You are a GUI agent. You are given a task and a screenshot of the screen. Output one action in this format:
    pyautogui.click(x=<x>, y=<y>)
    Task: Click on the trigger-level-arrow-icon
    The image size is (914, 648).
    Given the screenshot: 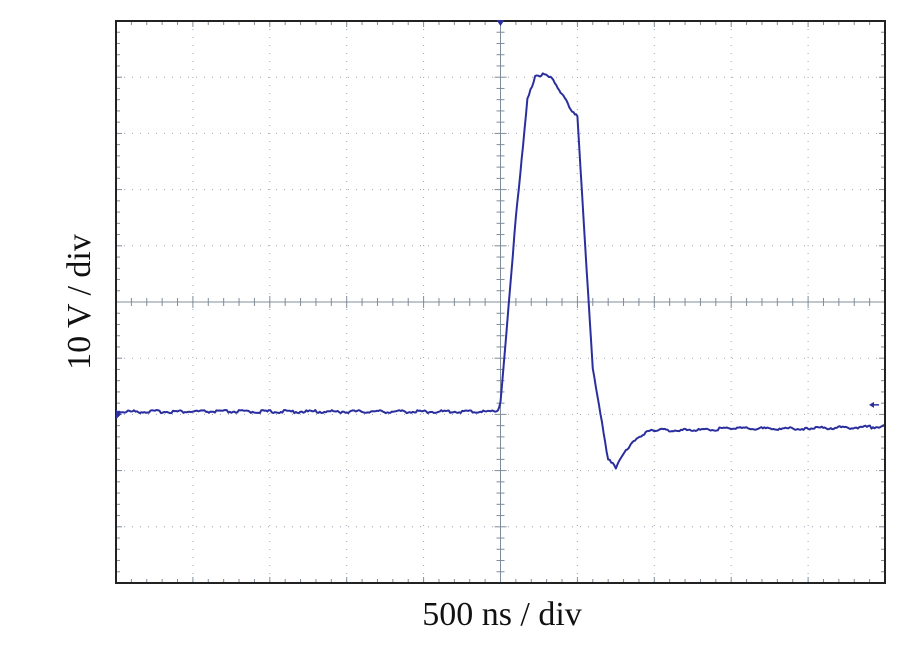 What is the action you would take?
    pyautogui.click(x=871, y=404)
    